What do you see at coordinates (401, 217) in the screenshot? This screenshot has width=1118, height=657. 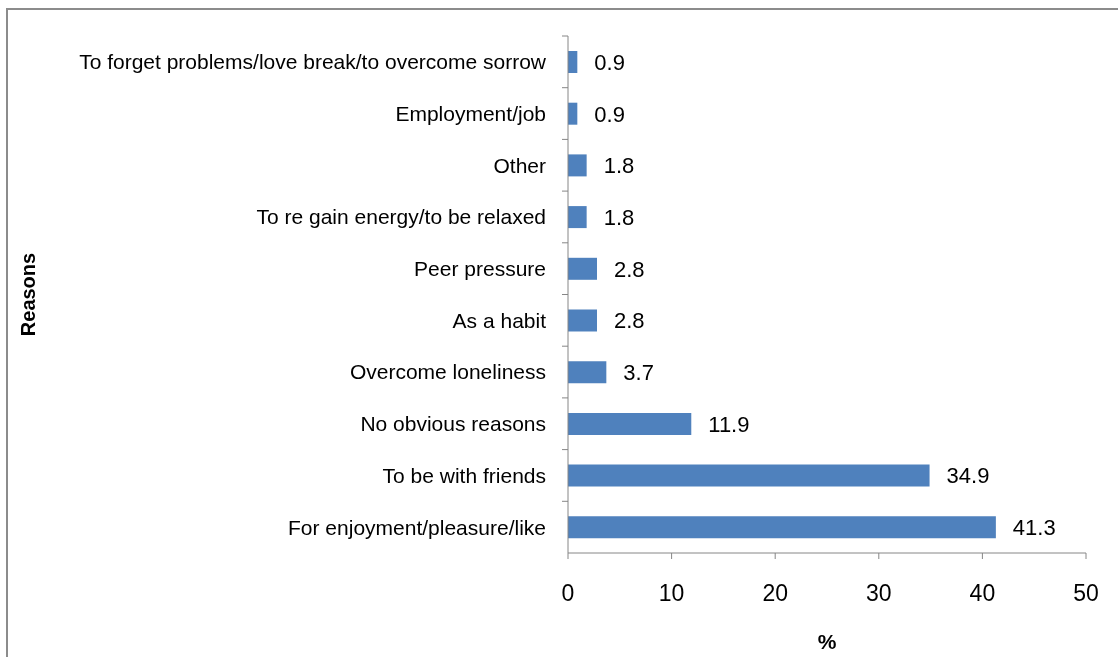 I see `y-tick-label: To re gain energy/to be relaxed` at bounding box center [401, 217].